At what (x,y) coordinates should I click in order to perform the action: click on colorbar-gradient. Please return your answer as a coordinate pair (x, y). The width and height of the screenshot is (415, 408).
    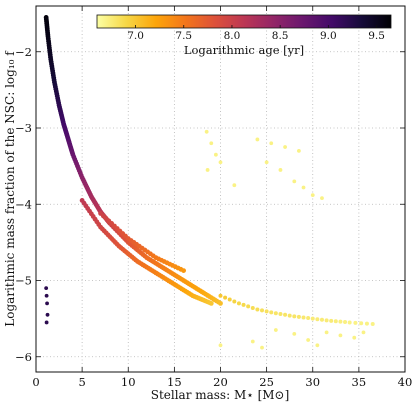
    Looking at the image, I should click on (244, 21).